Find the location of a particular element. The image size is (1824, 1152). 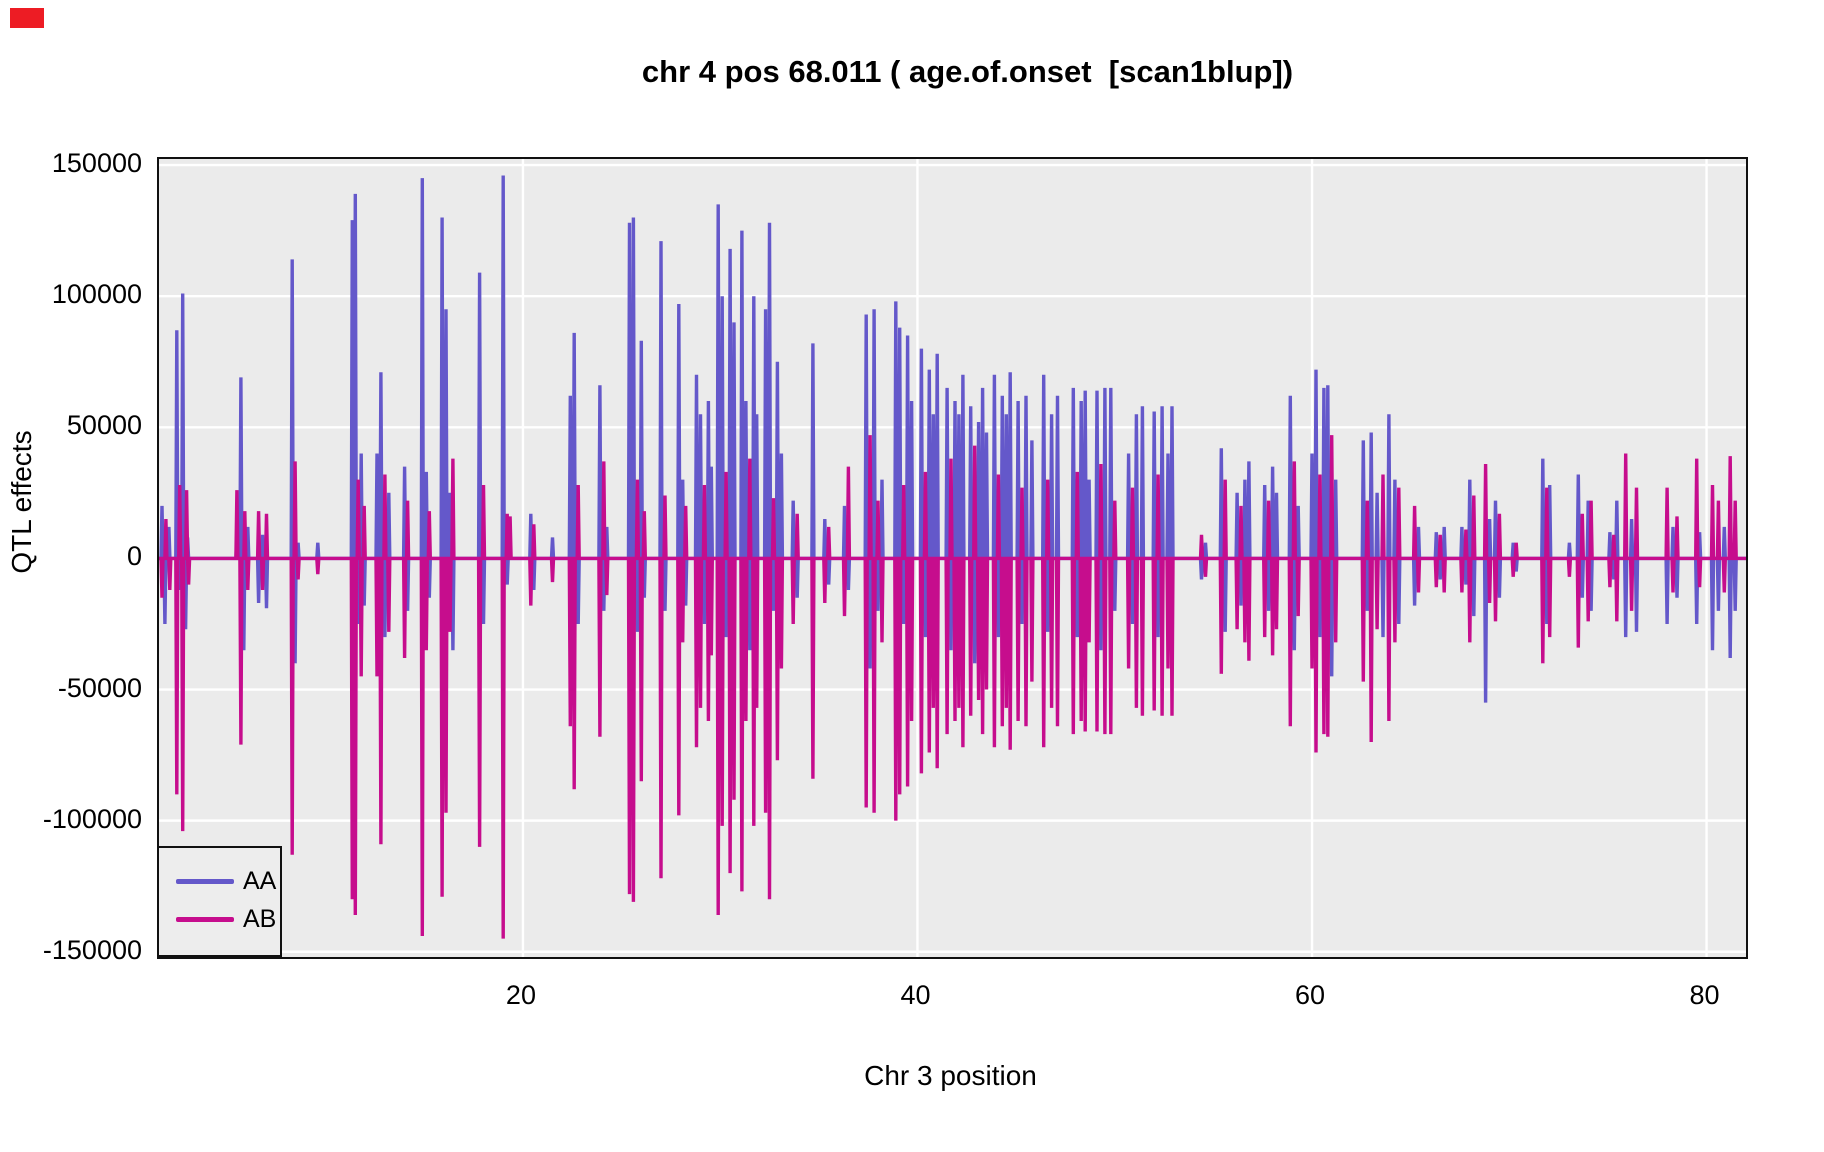

y-tick-label: 0 is located at coordinates (134, 556).